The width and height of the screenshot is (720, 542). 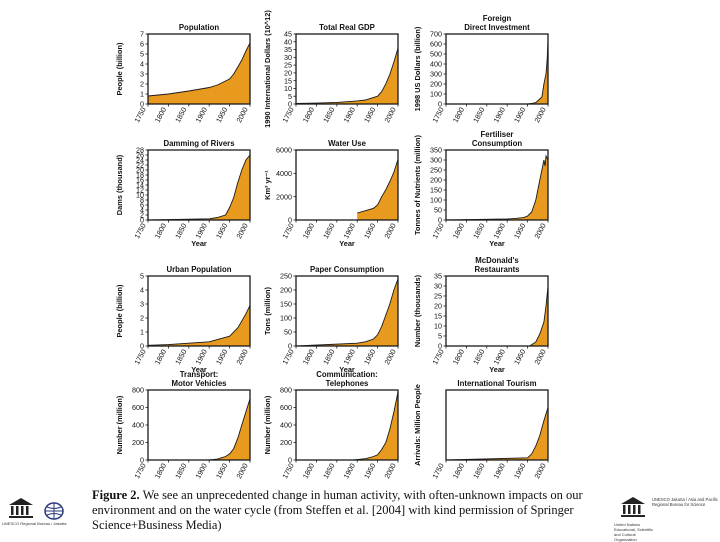 What do you see at coordinates (142, 205) in the screenshot?
I see `y-tick-label: 6` at bounding box center [142, 205].